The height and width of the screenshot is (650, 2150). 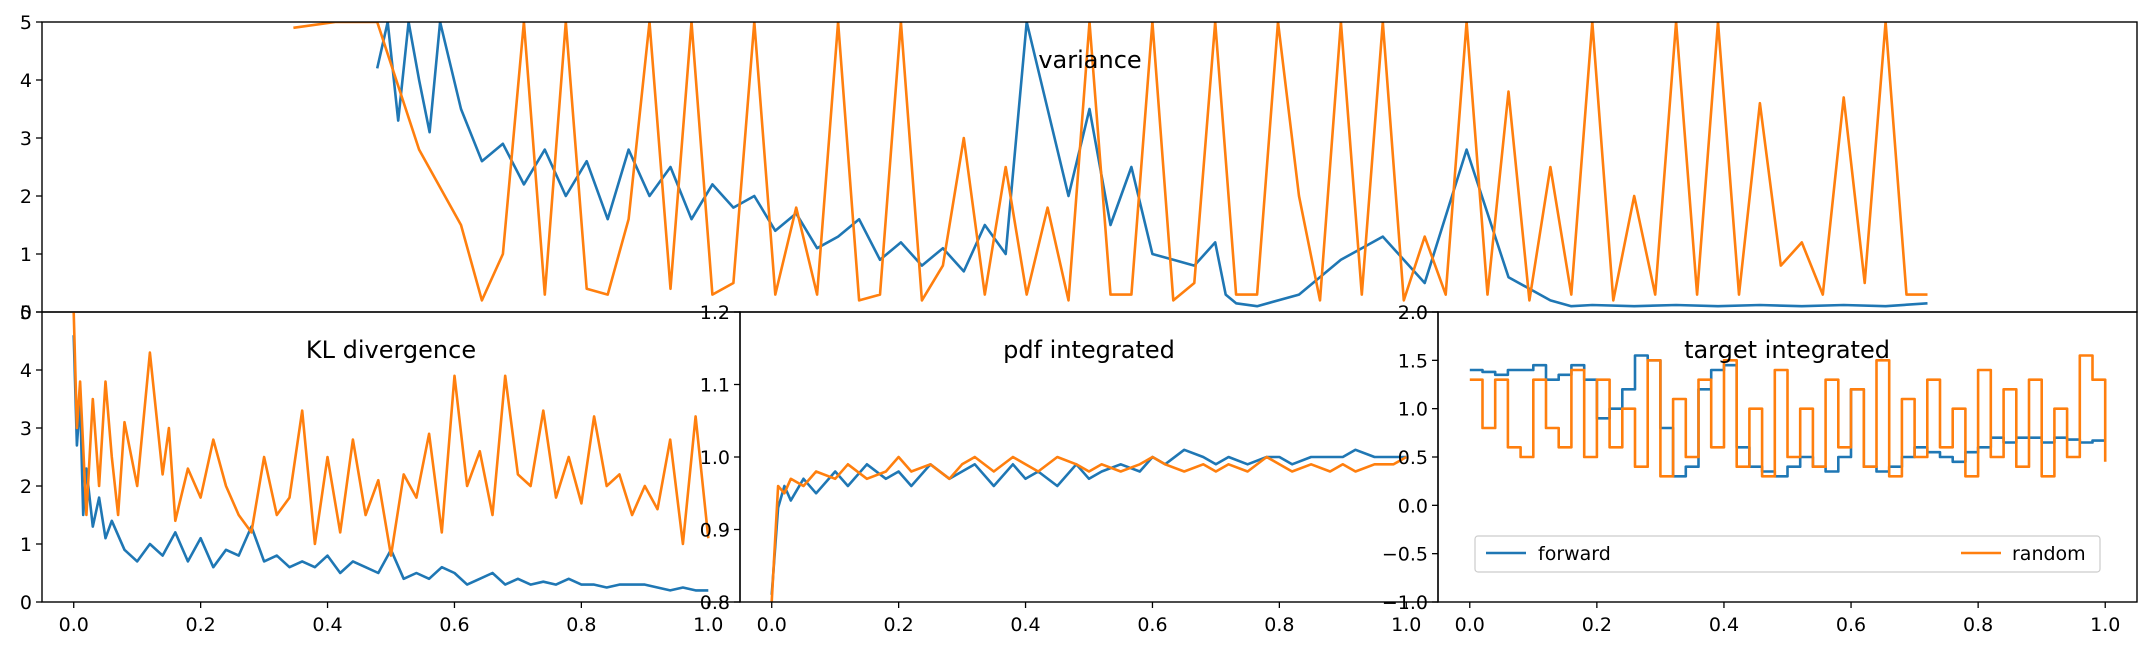 What do you see at coordinates (1851, 625) in the screenshot?
I see `target-x-tick-label: 0.6` at bounding box center [1851, 625].